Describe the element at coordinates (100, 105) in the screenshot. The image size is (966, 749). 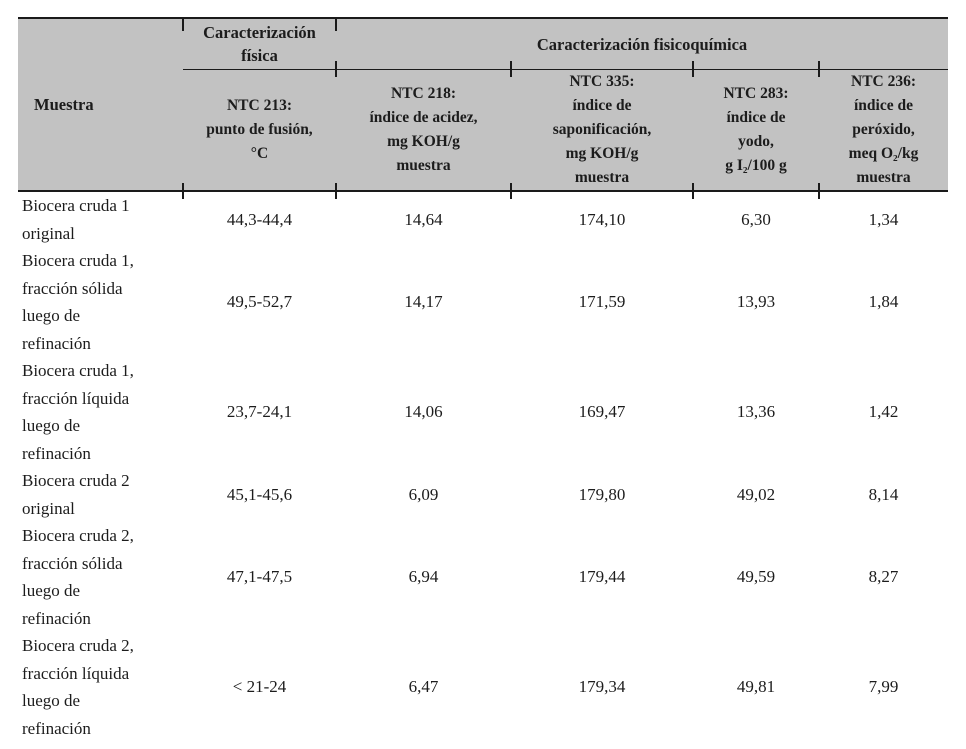
I see `column-header-muestra: Muestra` at that location.